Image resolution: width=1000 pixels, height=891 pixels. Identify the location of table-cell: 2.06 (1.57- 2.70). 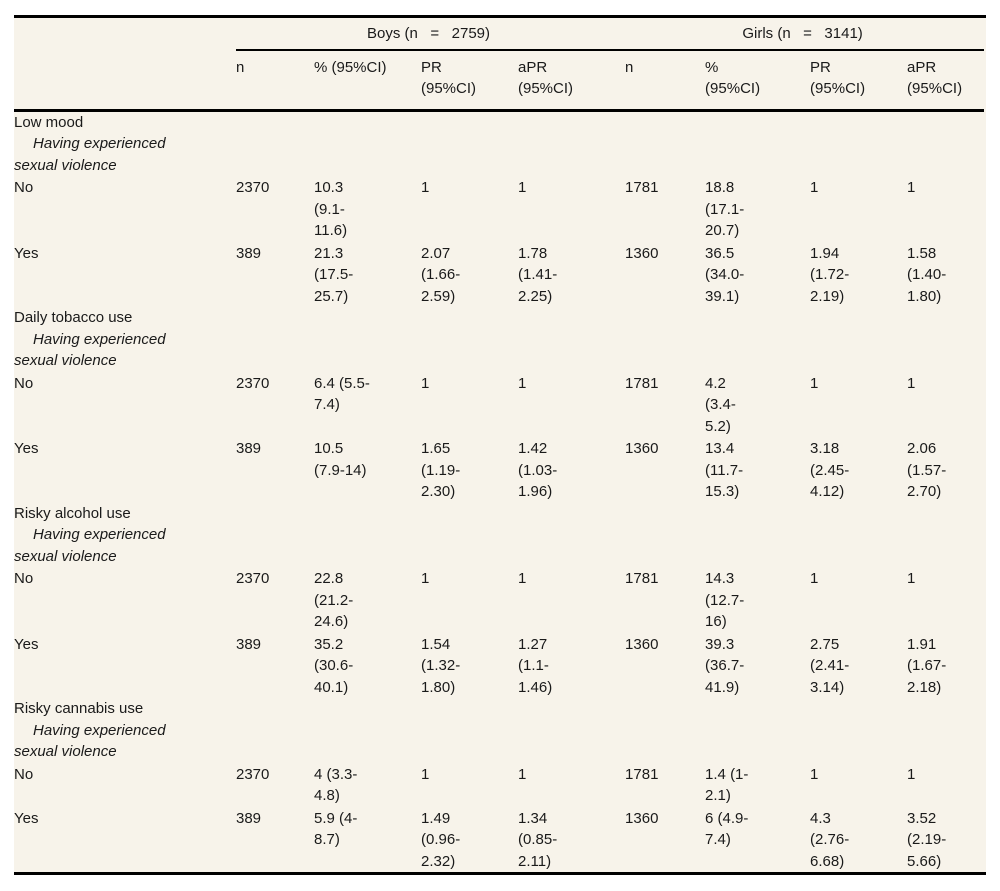
(927, 470).